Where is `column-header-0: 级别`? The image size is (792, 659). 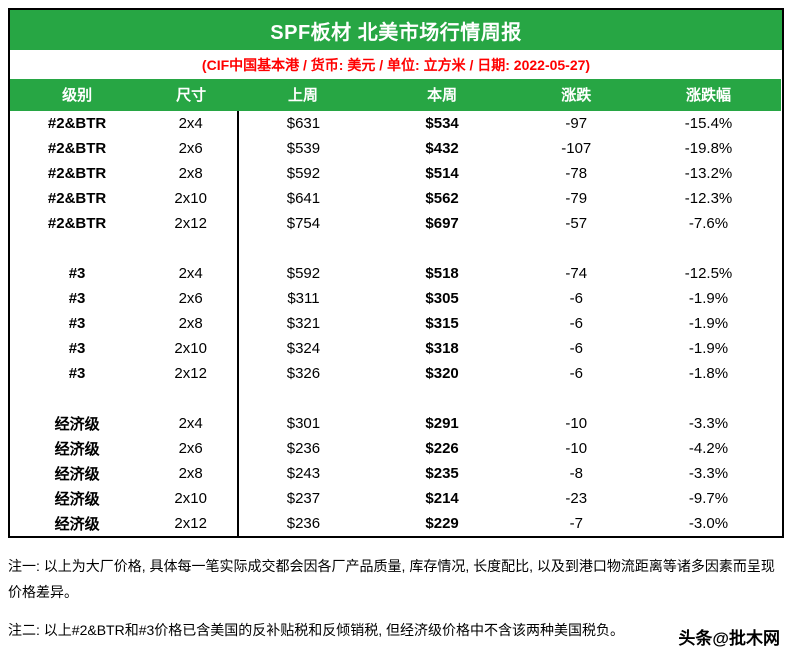 column-header-0: 级别 is located at coordinates (77, 95).